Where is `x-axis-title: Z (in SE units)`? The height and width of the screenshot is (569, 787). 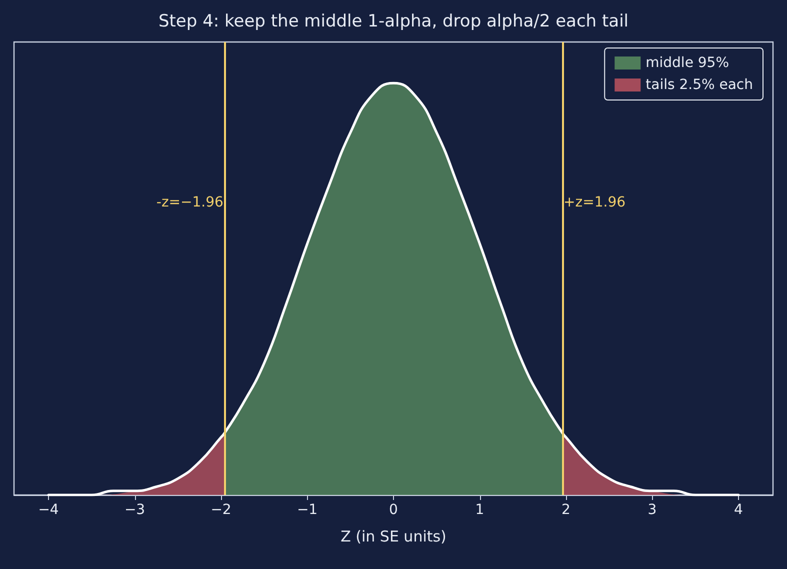 x-axis-title: Z (in SE units) is located at coordinates (393, 537).